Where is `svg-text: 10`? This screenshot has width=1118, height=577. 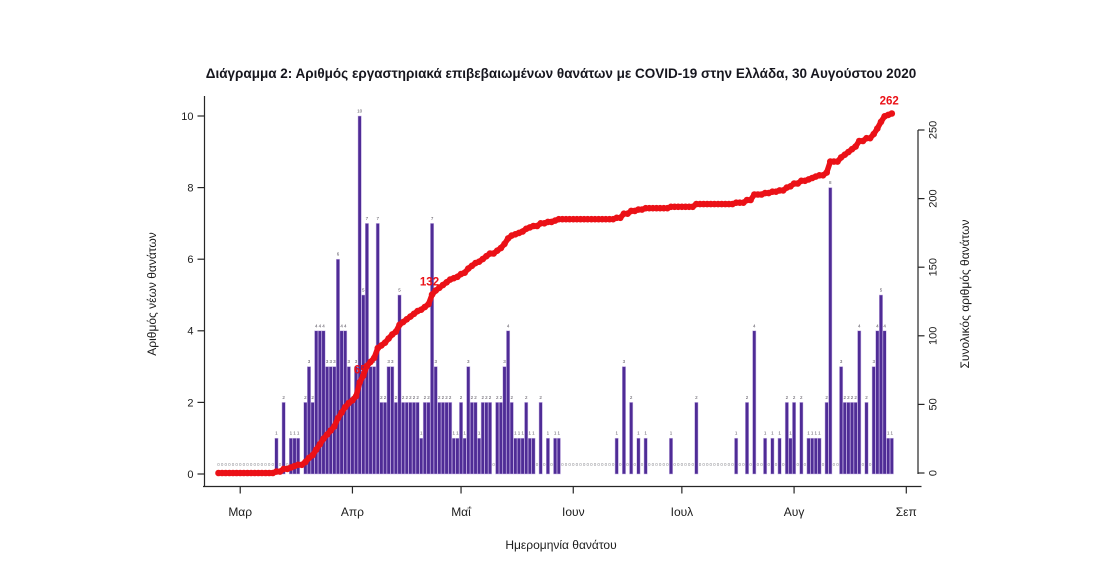
svg-text: 10 is located at coordinates (360, 111).